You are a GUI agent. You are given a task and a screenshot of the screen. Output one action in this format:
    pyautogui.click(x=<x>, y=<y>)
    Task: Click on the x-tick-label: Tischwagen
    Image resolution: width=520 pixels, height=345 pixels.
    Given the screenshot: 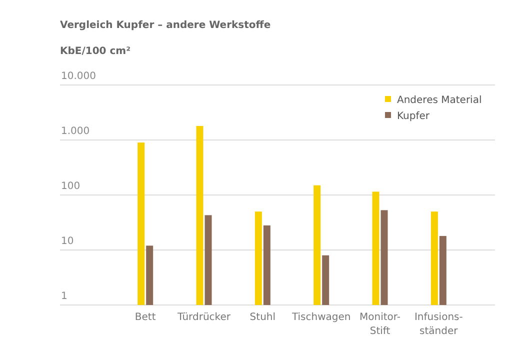 What is the action you would take?
    pyautogui.click(x=320, y=317)
    